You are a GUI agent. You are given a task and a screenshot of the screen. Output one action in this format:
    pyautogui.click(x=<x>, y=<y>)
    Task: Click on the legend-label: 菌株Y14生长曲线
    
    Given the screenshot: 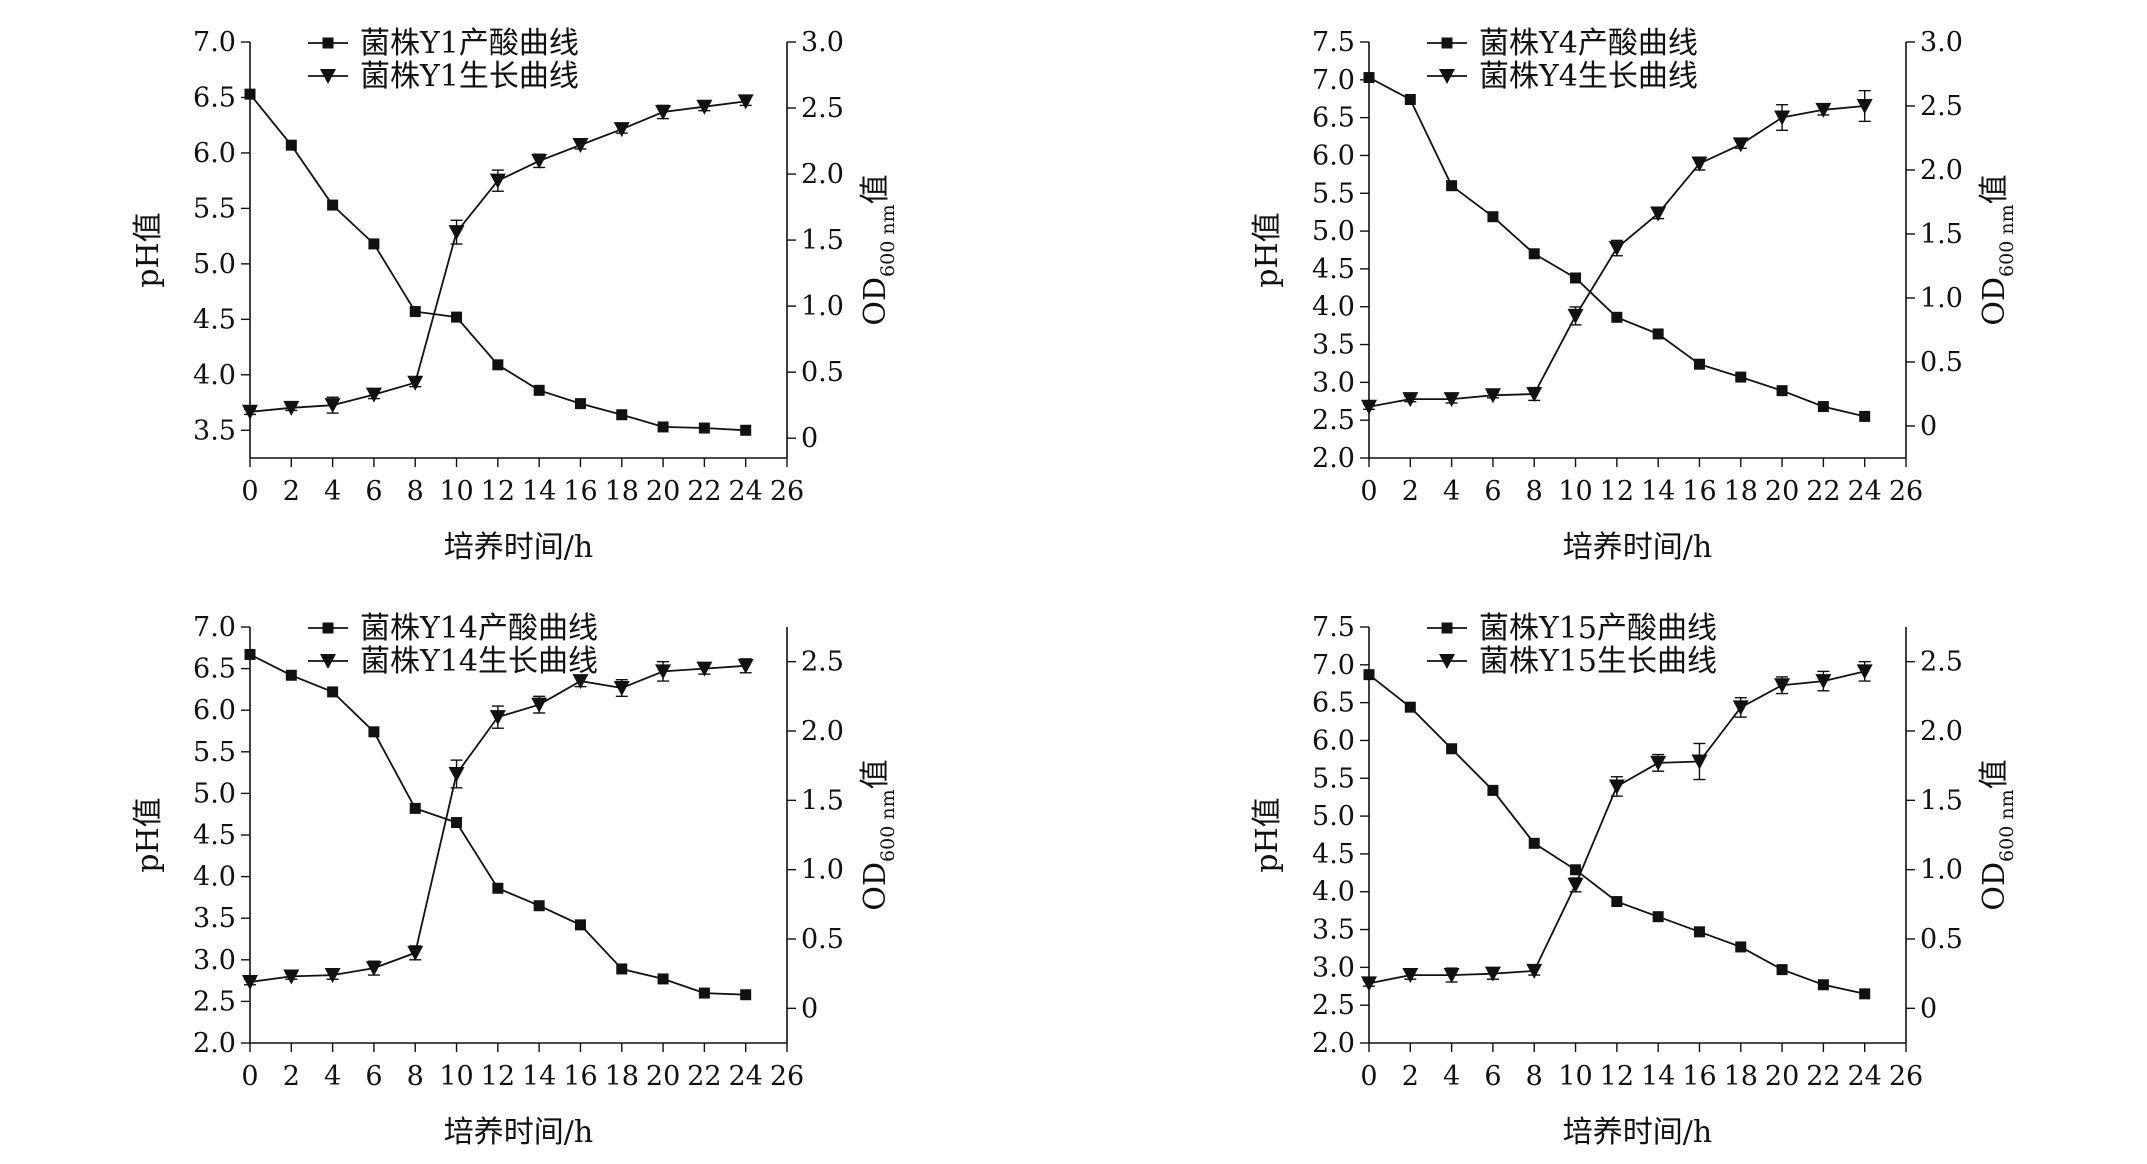 What is the action you would take?
    pyautogui.click(x=479, y=661)
    